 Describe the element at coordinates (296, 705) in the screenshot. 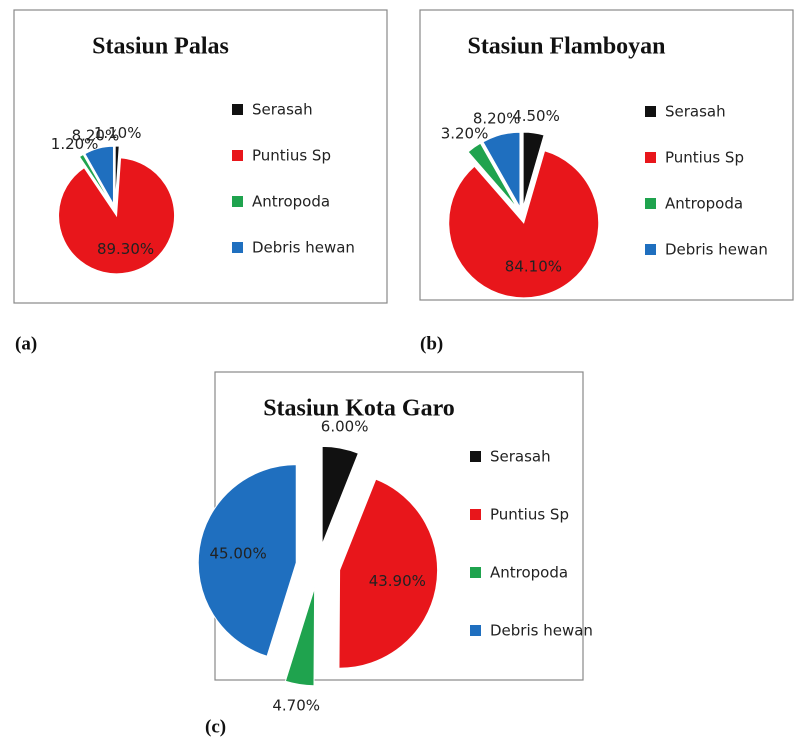

I see `data-label: 4.70%` at that location.